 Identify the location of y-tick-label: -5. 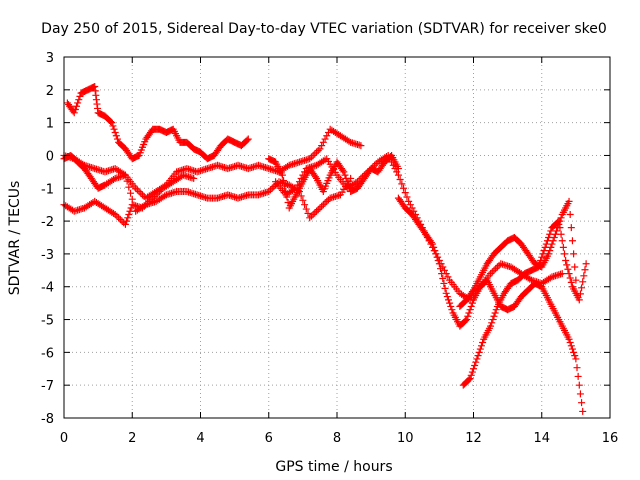
(47, 321).